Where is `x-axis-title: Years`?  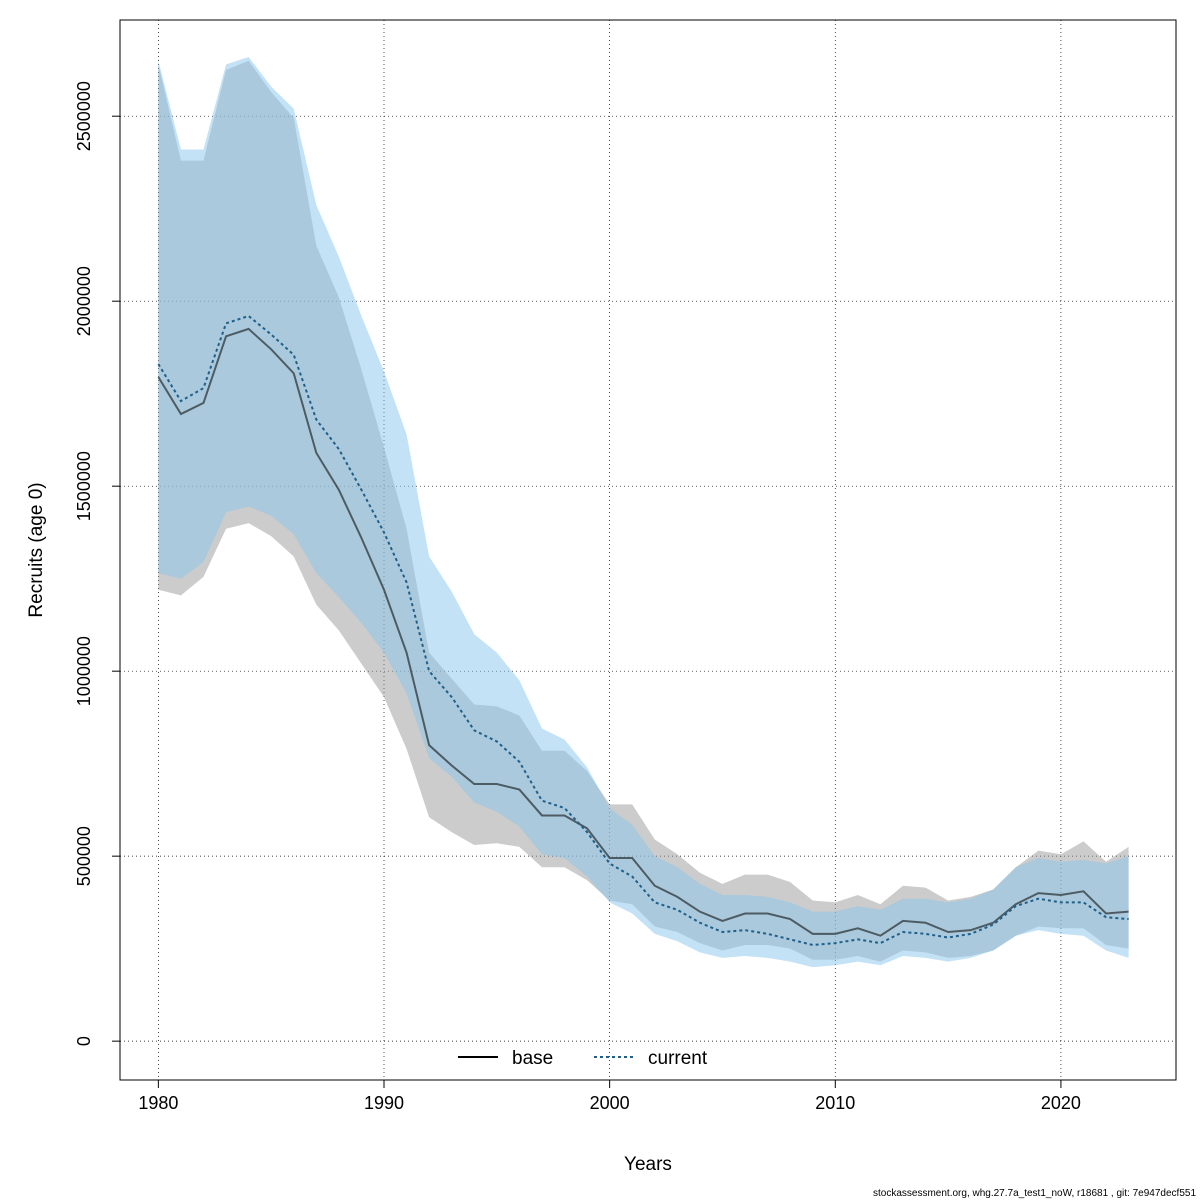
x-axis-title: Years is located at coordinates (648, 1164).